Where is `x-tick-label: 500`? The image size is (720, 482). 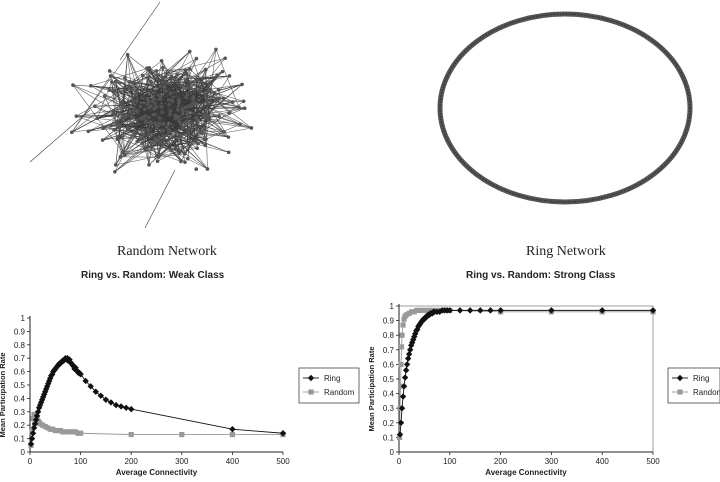 x-tick-label: 500 is located at coordinates (283, 461).